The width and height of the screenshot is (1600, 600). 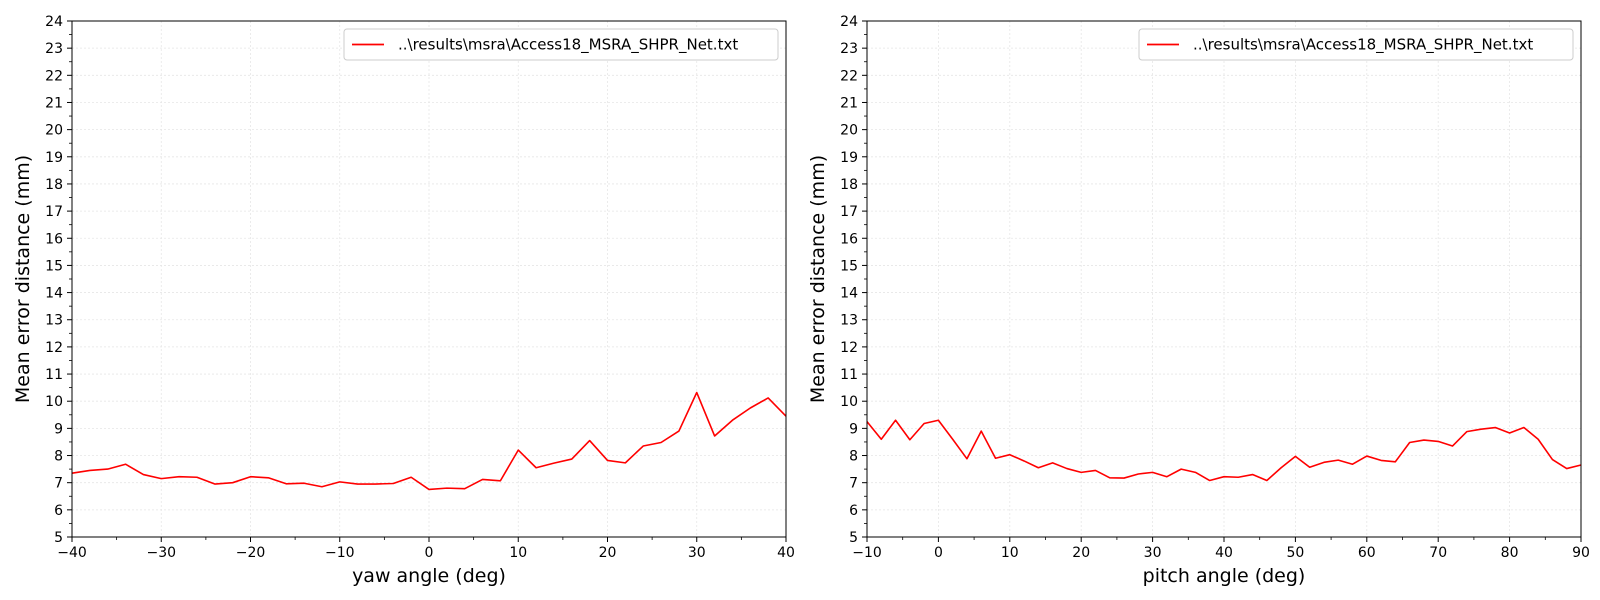 What do you see at coordinates (1438, 553) in the screenshot?
I see `x-tick-label: 70` at bounding box center [1438, 553].